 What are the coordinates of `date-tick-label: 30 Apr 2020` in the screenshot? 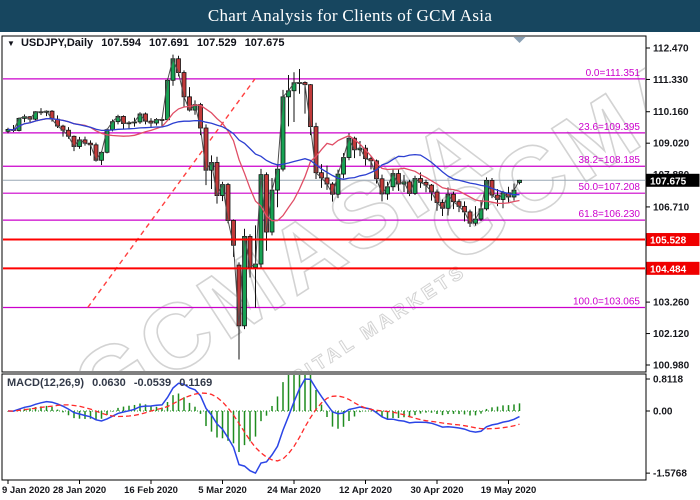 It's located at (437, 490).